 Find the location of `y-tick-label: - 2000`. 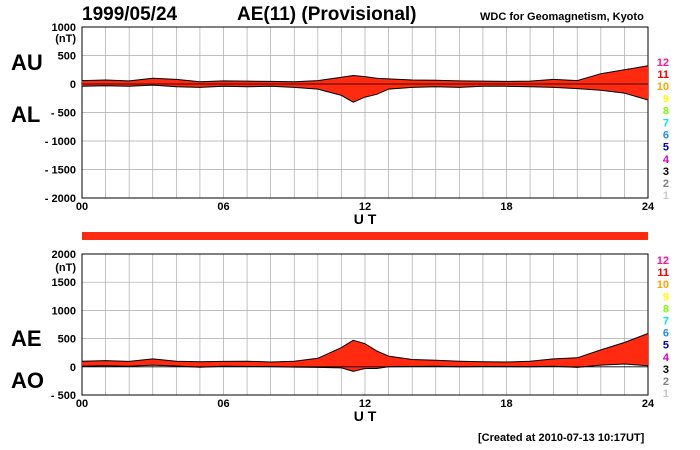

y-tick-label: - 2000 is located at coordinates (60, 199).